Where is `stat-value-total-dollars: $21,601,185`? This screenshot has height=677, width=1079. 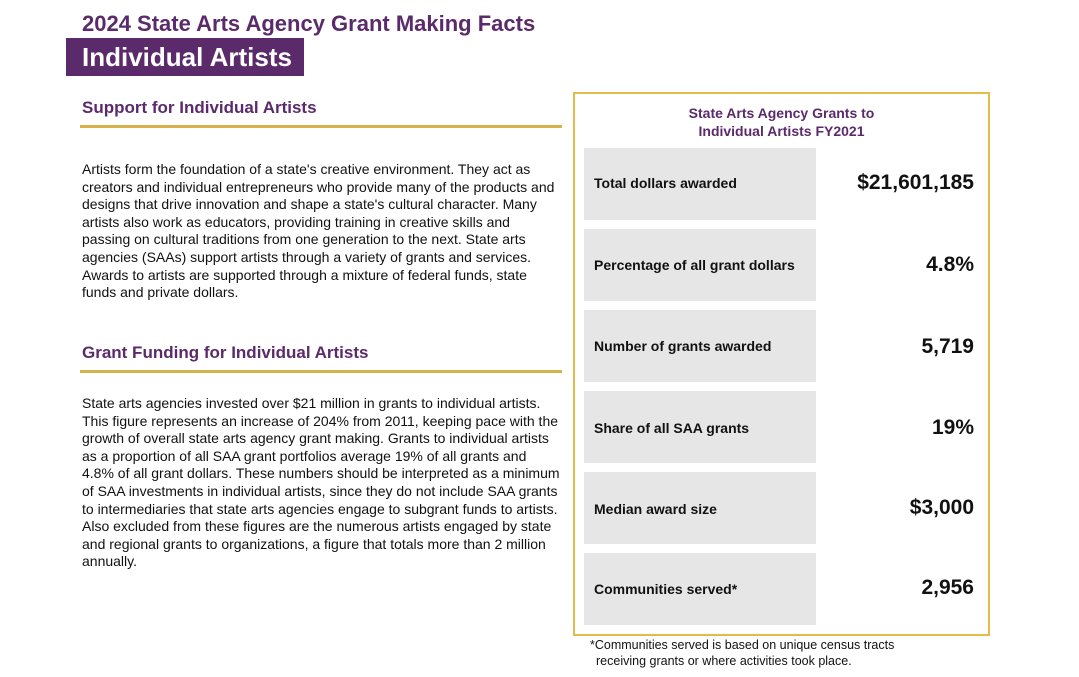 stat-value-total-dollars: $21,601,185 is located at coordinates (915, 182).